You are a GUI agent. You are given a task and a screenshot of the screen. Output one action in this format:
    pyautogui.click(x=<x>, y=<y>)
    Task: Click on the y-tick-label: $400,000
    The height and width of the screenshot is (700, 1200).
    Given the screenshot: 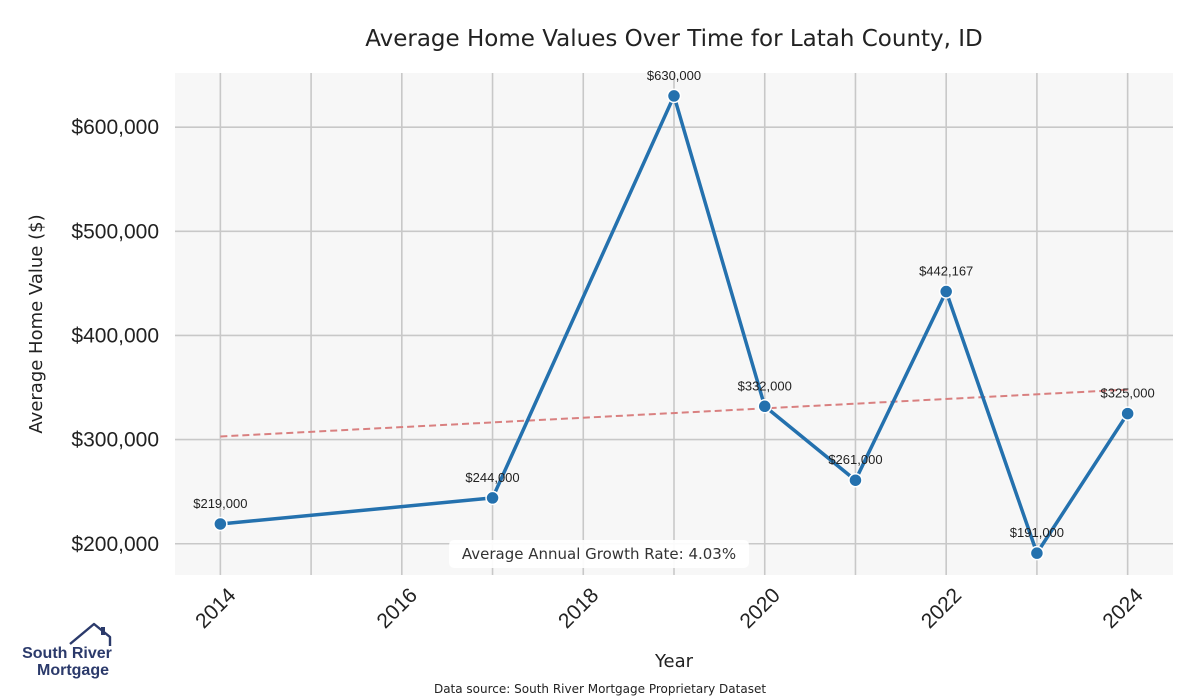 What is the action you would take?
    pyautogui.click(x=115, y=335)
    